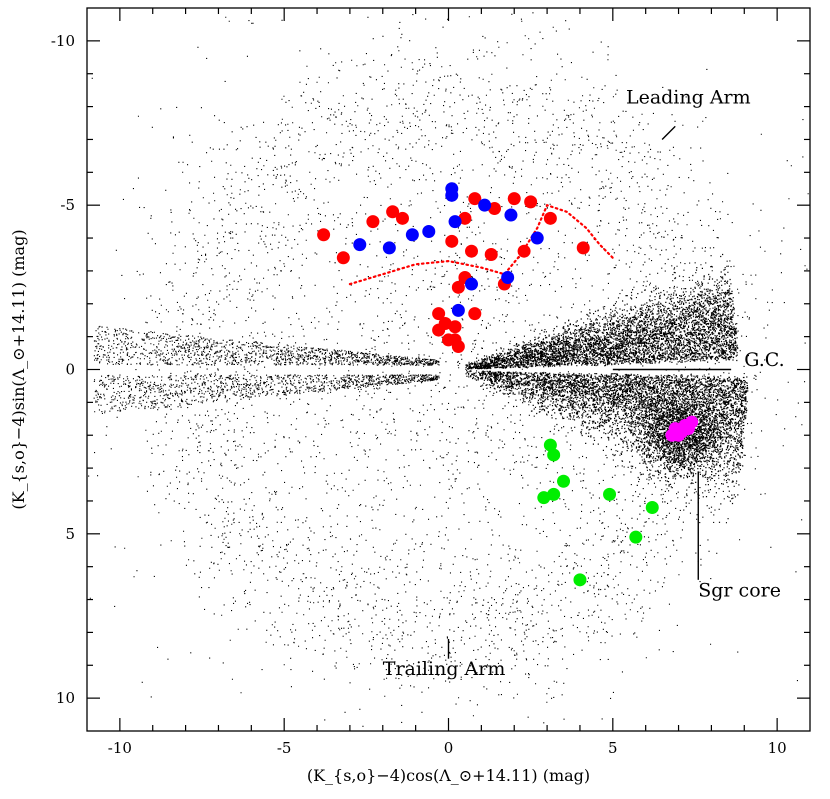 This screenshot has height=799, width=830. What do you see at coordinates (70, 534) in the screenshot?
I see `y-tick-label: 5` at bounding box center [70, 534].